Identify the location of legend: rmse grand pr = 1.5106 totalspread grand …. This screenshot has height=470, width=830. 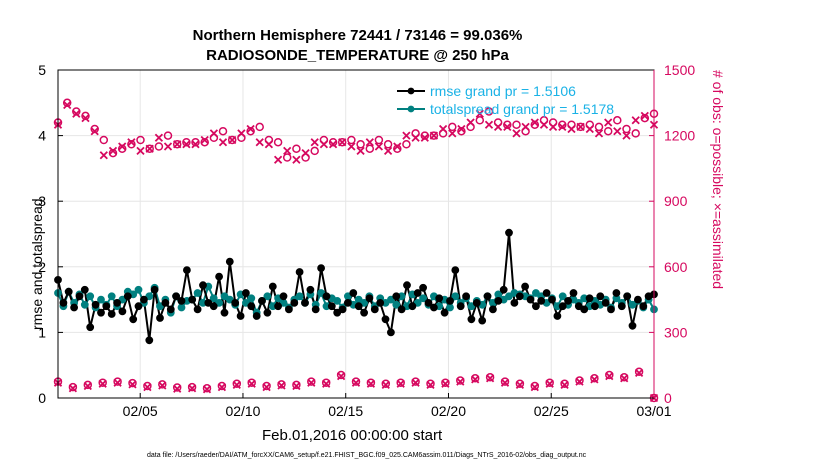
(505, 100).